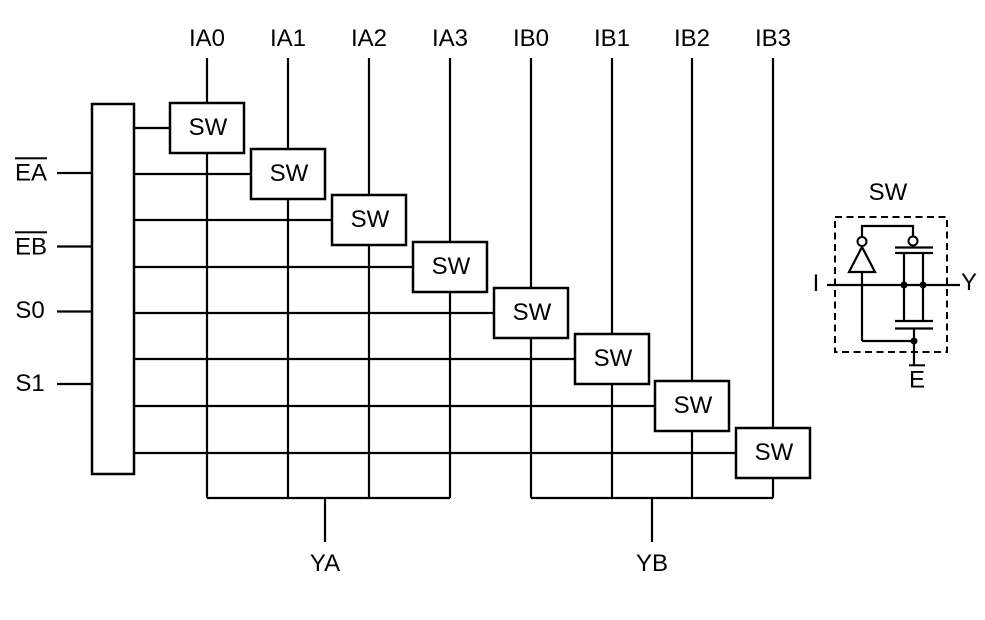  I want to click on sw-label-ia1: SW, so click(289, 173).